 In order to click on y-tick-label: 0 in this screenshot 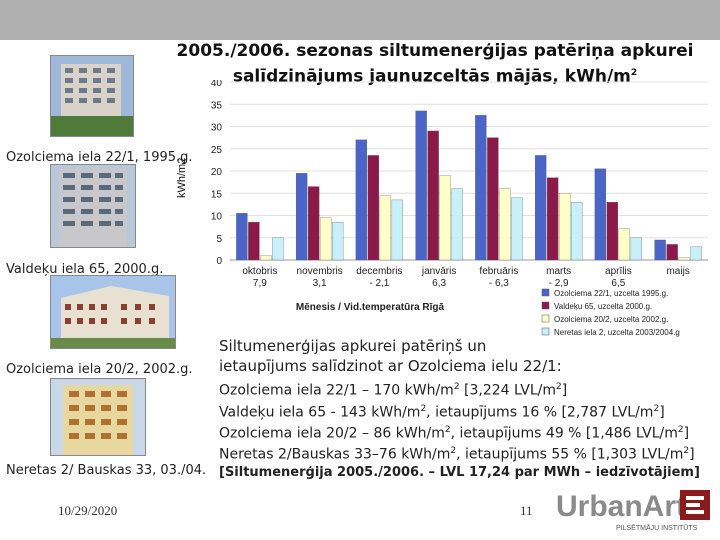, I will do `click(219, 261)`.